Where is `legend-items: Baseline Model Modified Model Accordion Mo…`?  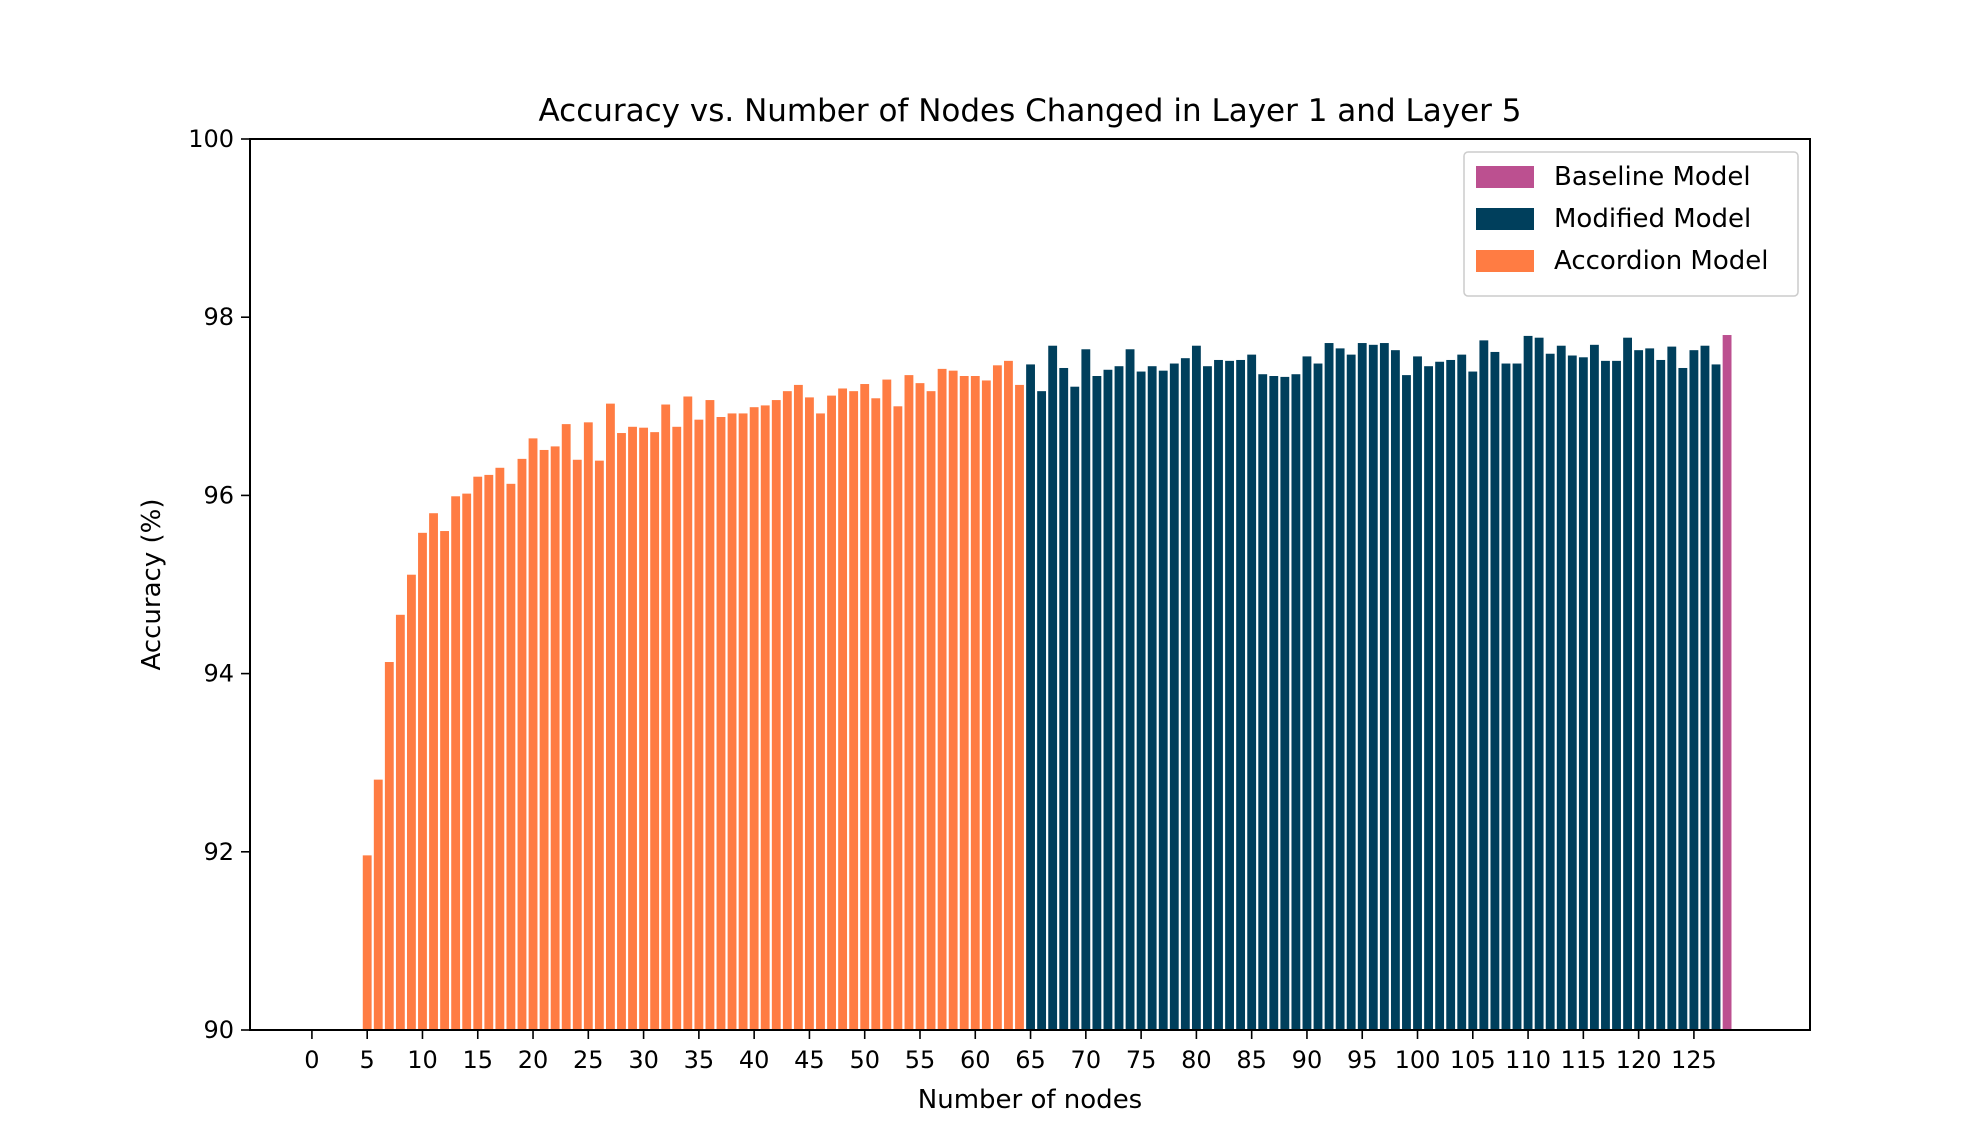
legend-items: Baseline Model Modified Model Accordion Mo… is located at coordinates (1622, 219).